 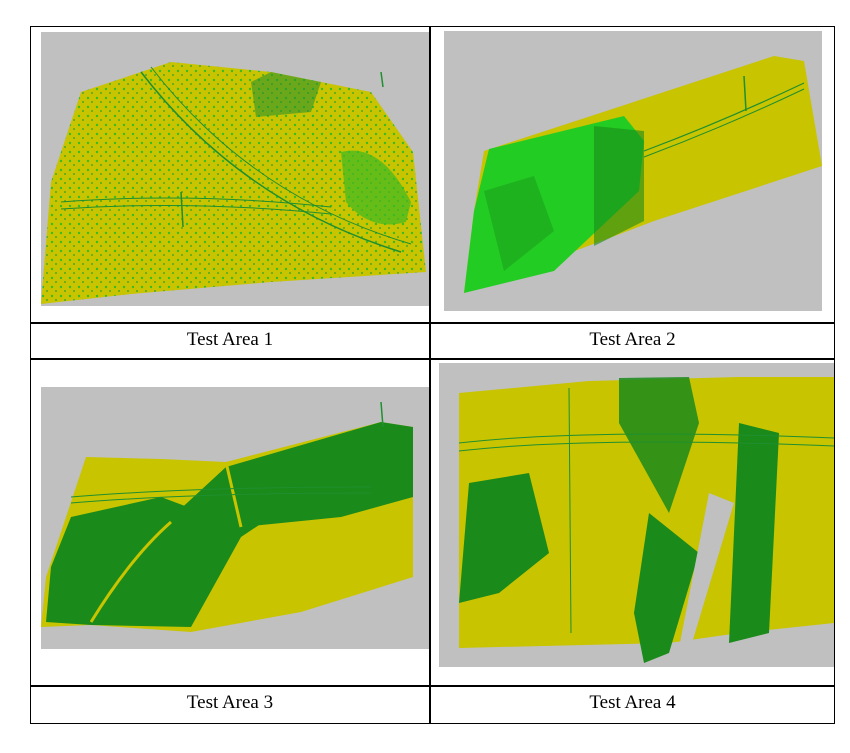 I want to click on caption-test-area-3: Test Area 3, so click(x=230, y=702).